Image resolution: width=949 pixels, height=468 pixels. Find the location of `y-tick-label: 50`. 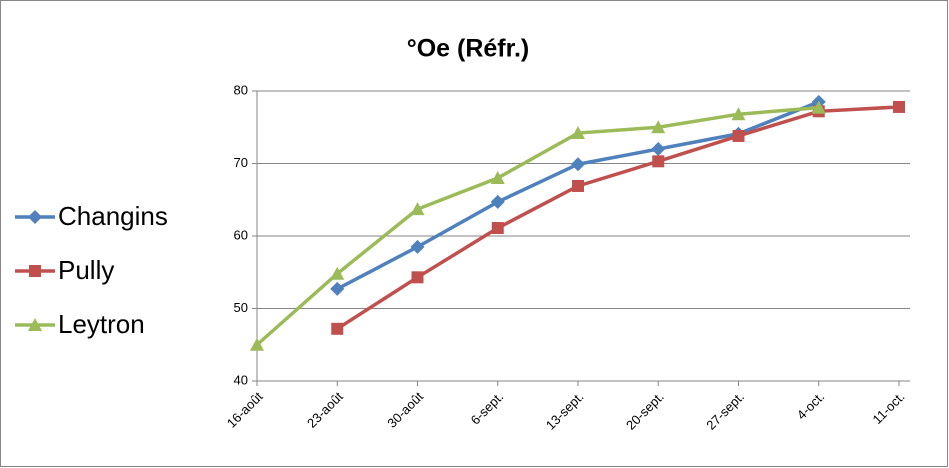

y-tick-label: 50 is located at coordinates (241, 307).